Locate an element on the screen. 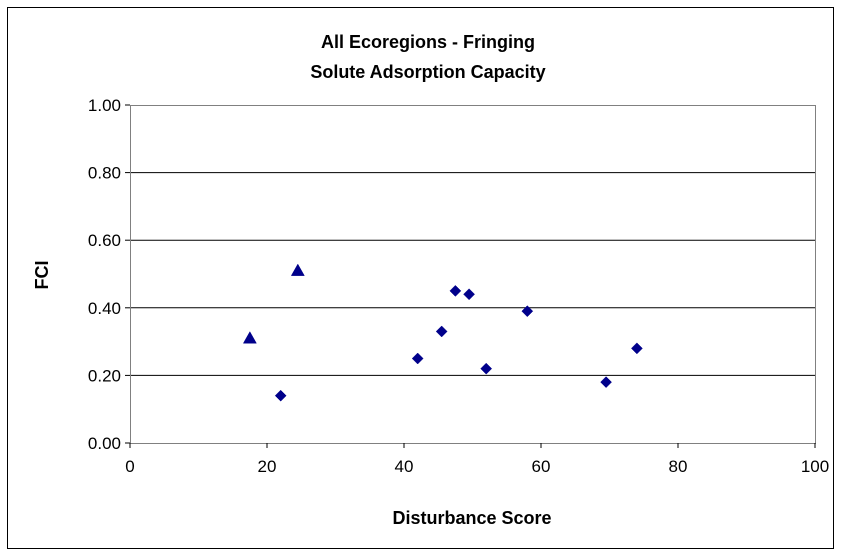 This screenshot has height=556, width=841. x-tick-label: 40 is located at coordinates (404, 466).